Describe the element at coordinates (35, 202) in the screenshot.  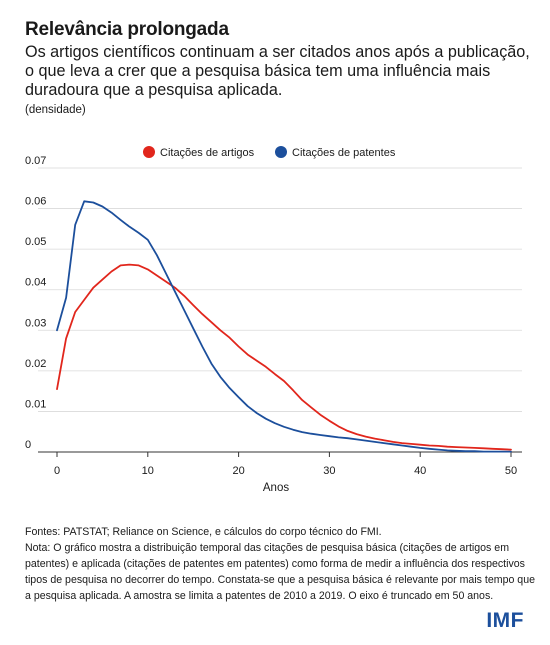
I see `y-tick-label: 0.06` at that location.